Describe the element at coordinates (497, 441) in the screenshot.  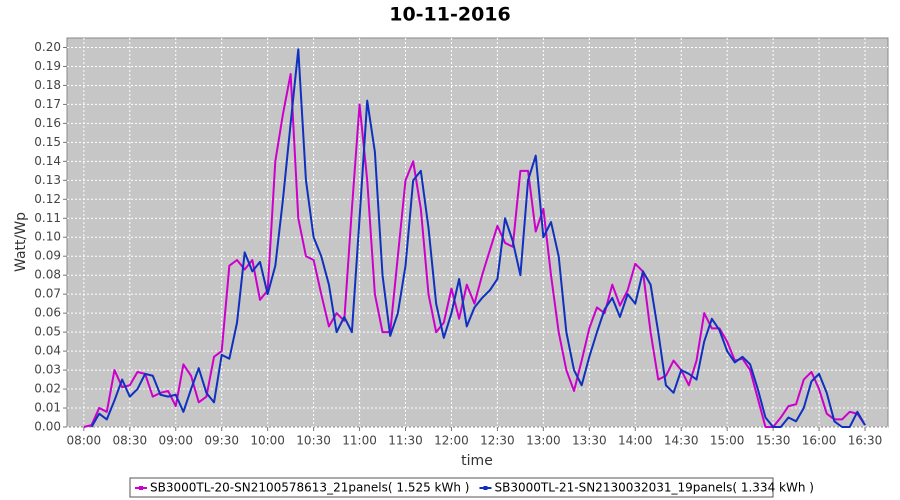
I see `x-tick-label: 12:30` at that location.